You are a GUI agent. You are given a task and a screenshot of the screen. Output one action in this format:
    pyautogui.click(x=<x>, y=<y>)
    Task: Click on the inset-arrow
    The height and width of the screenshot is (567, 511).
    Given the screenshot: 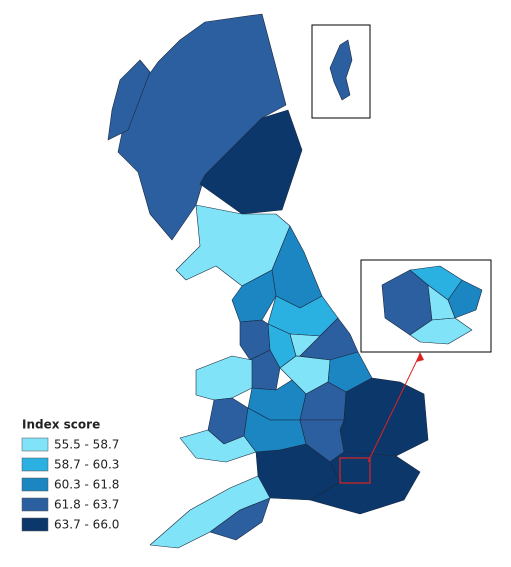 What is the action you would take?
    pyautogui.click(x=394, y=408)
    